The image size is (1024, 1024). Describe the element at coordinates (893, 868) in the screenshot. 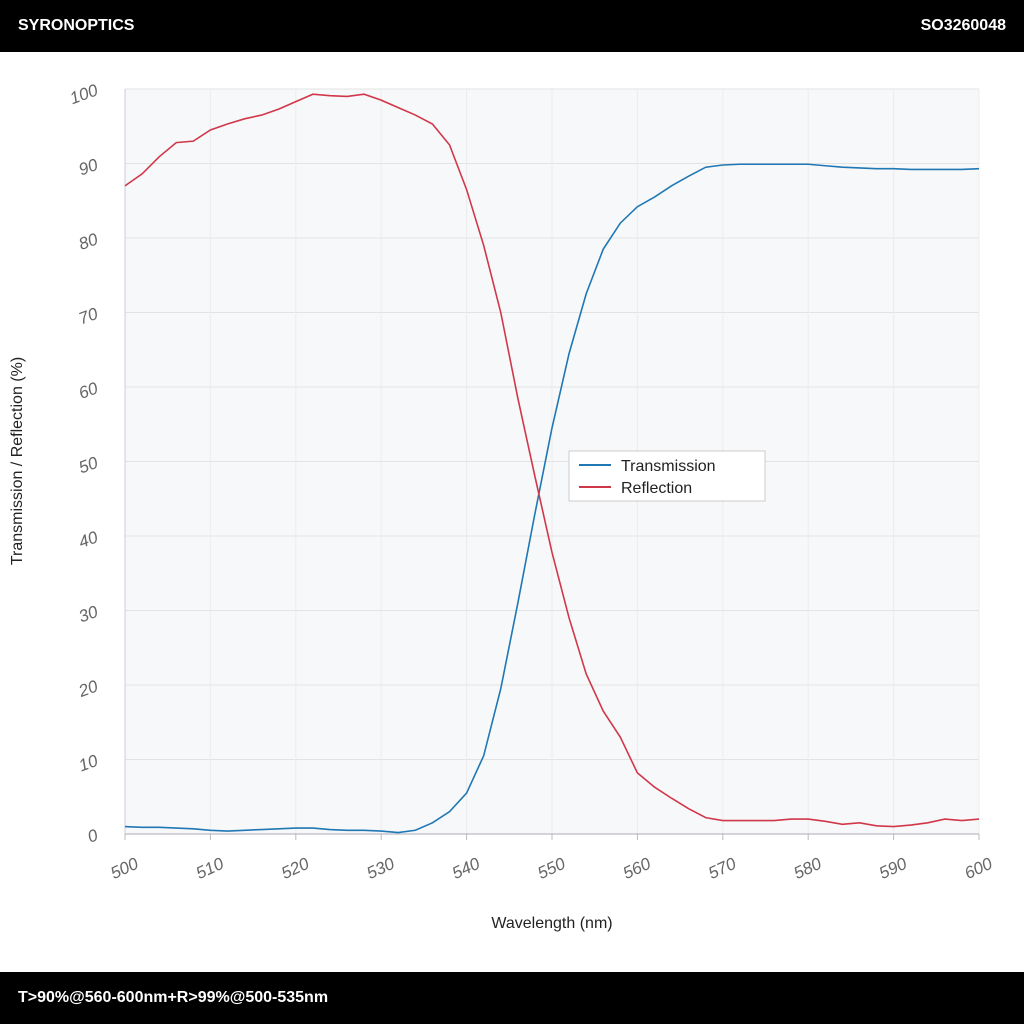

I see `x-tick-label: 590` at that location.